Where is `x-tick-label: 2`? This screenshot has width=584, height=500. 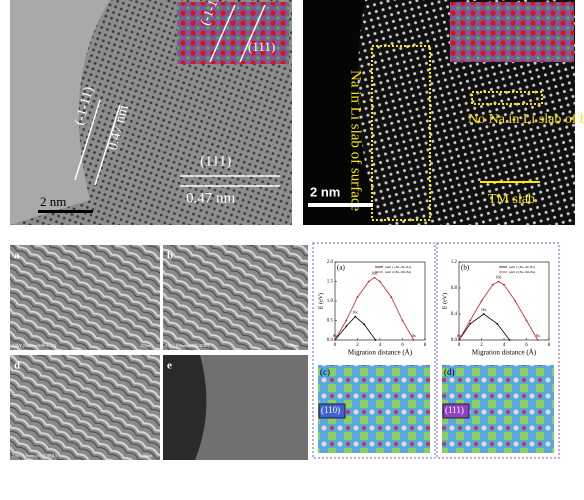 x-tick-label: 2 is located at coordinates (481, 345).